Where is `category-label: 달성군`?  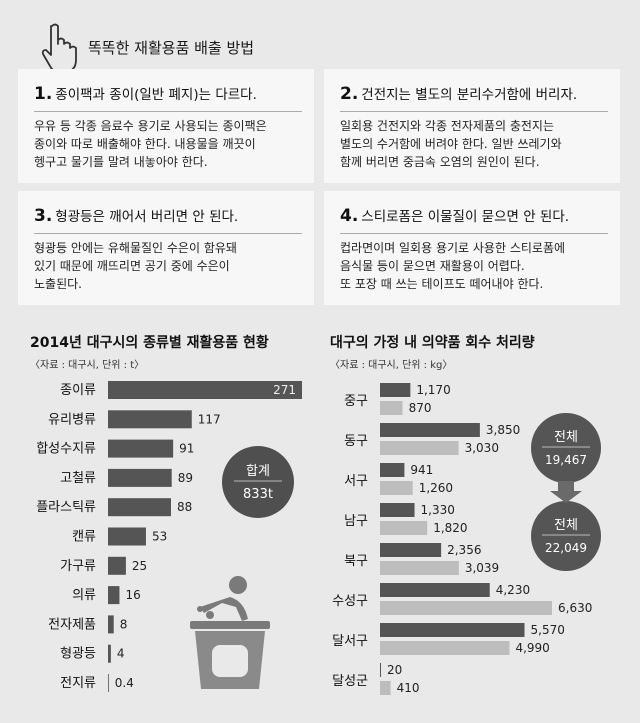 category-label: 달성군 is located at coordinates (350, 681).